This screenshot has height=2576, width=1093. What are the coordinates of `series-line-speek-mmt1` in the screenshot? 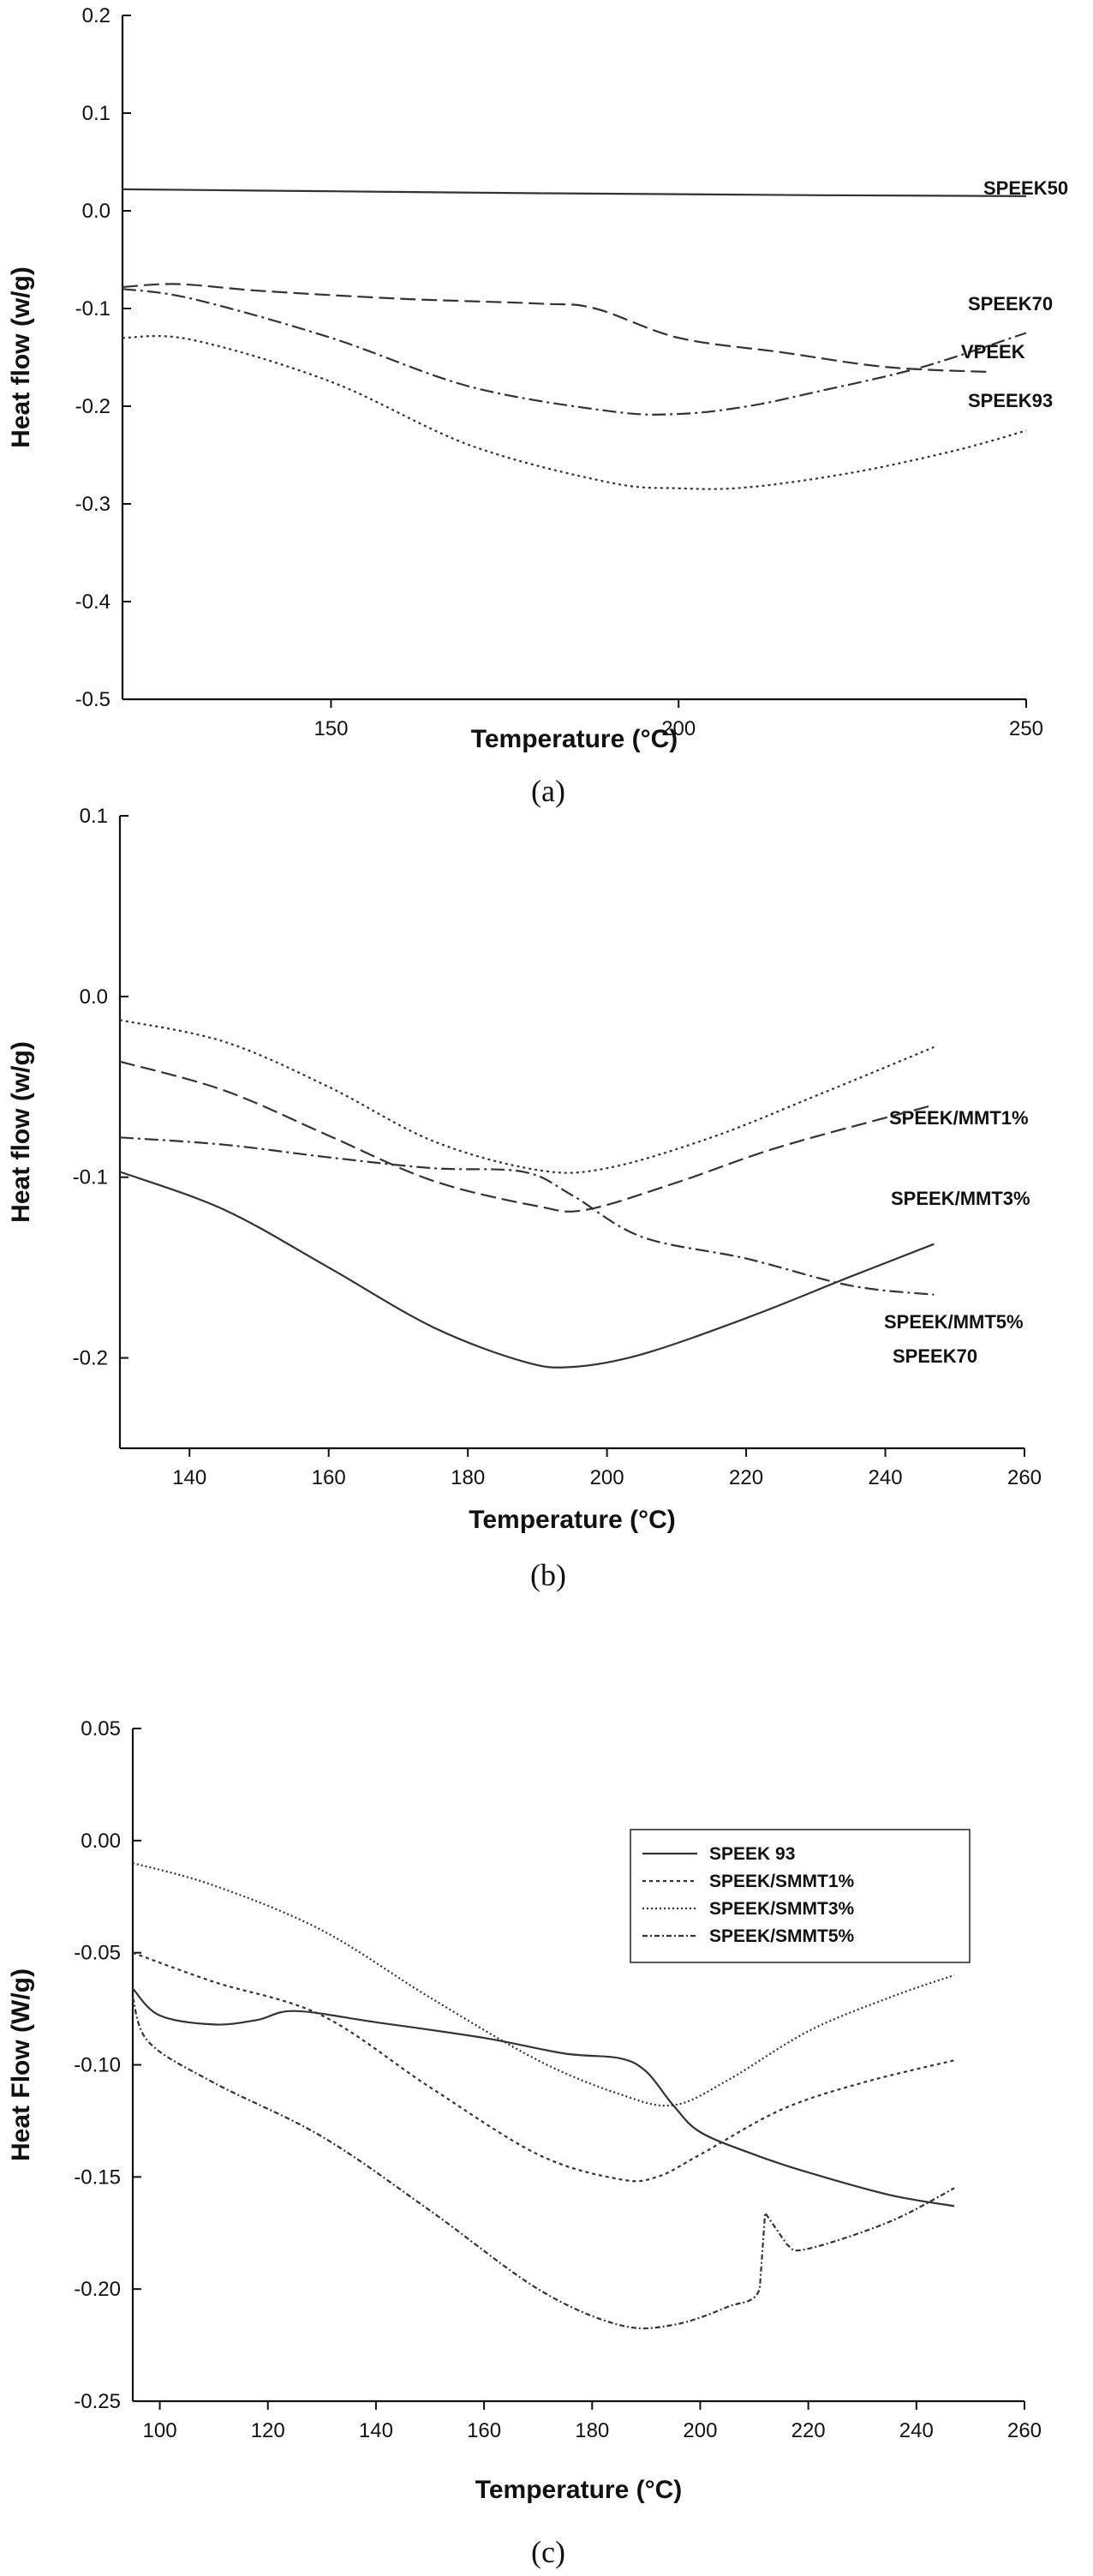 It's located at (527, 1096).